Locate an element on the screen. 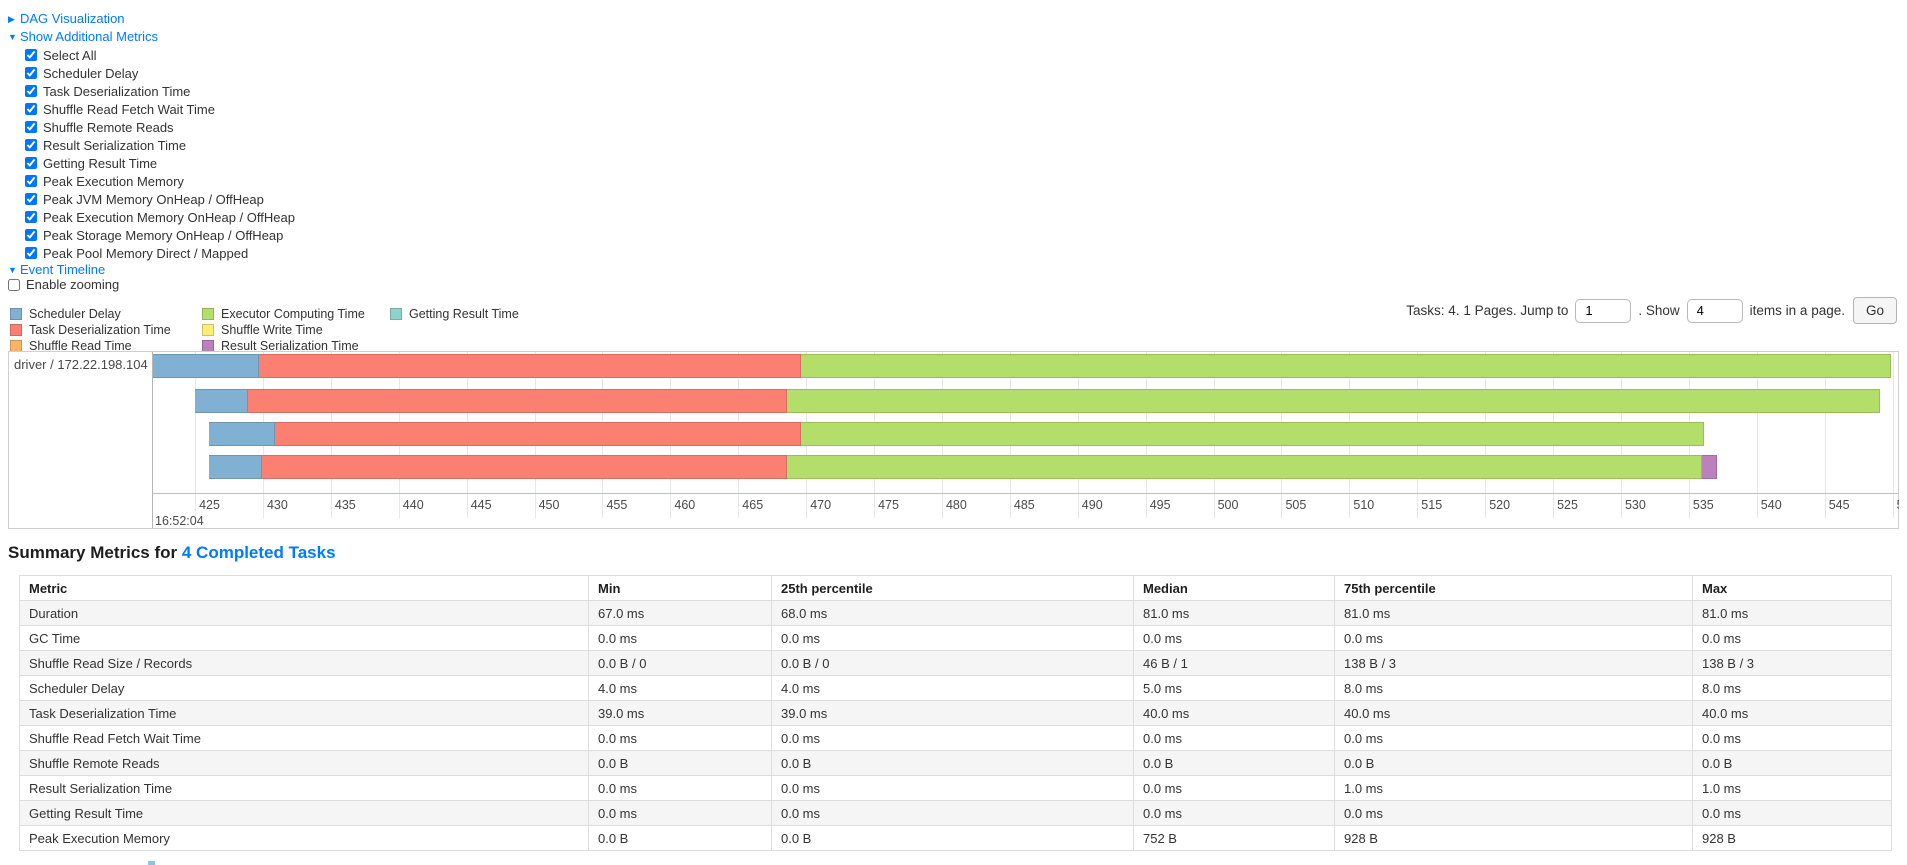 The width and height of the screenshot is (1907, 865). axis-tick-label: 485 is located at coordinates (1024, 505).